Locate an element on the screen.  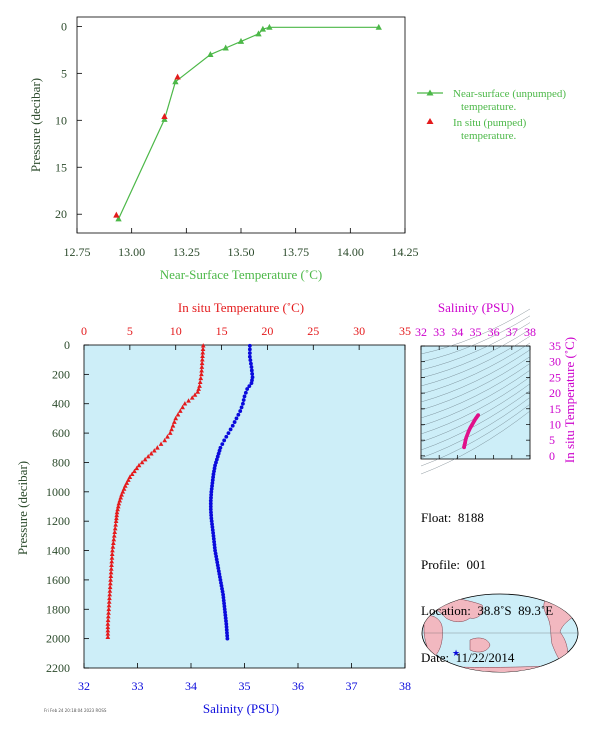
temperature-tick-label: 10 is located at coordinates (176, 331).